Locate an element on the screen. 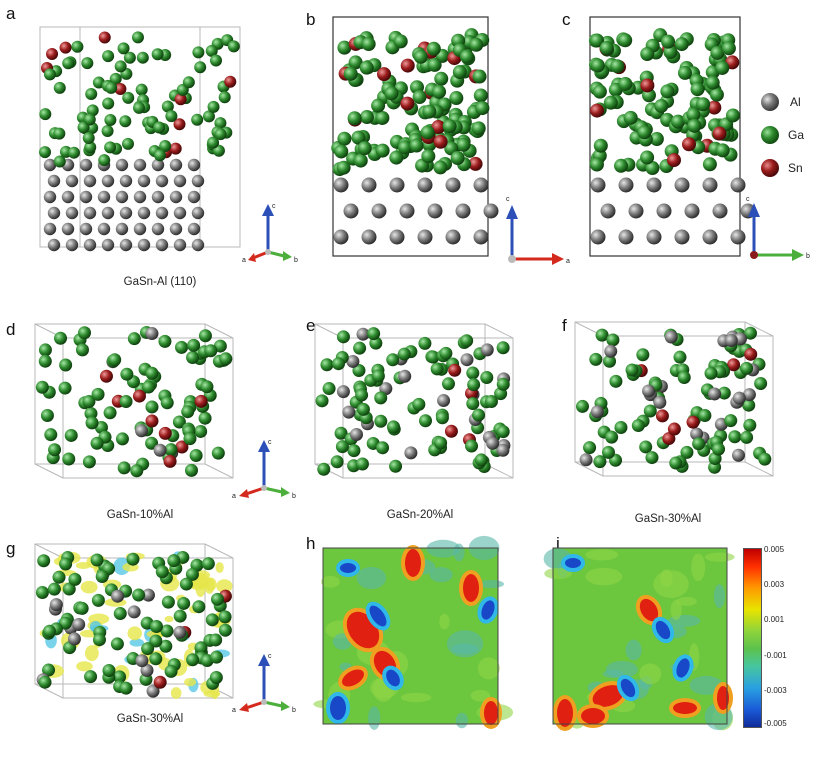  axis-label-c: c is located at coordinates (508, 199).